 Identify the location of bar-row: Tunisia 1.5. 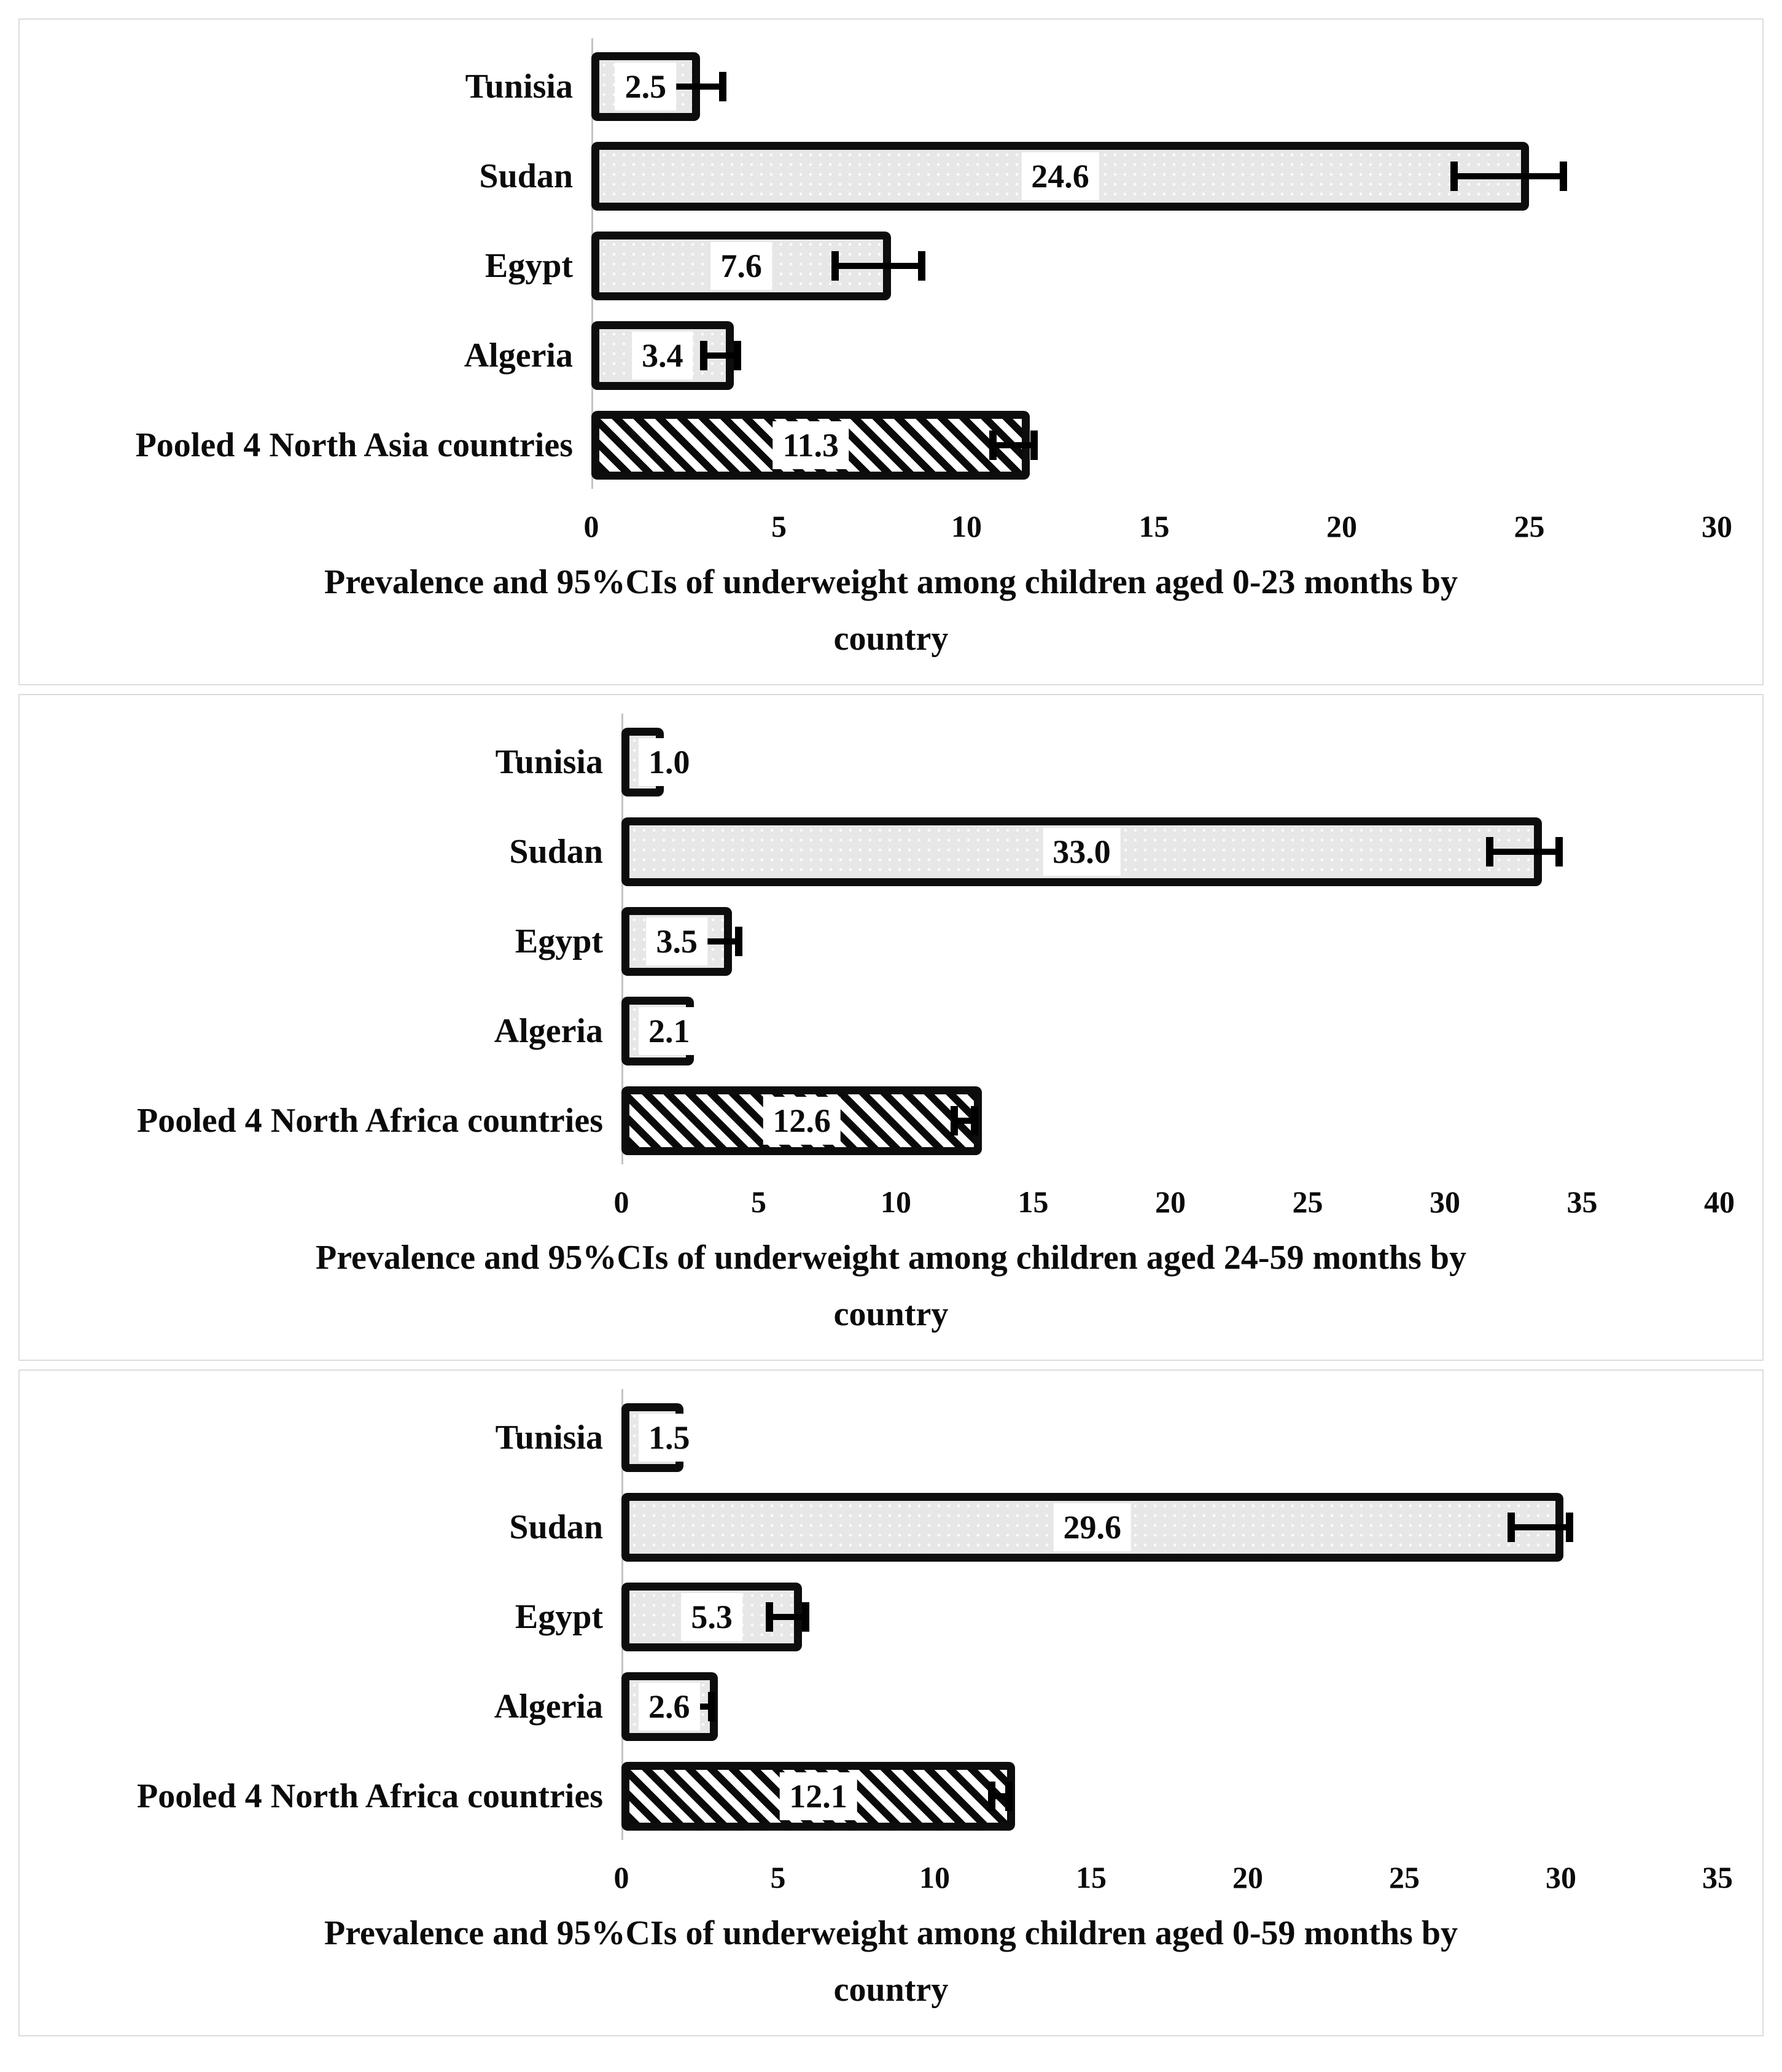
(891, 1437).